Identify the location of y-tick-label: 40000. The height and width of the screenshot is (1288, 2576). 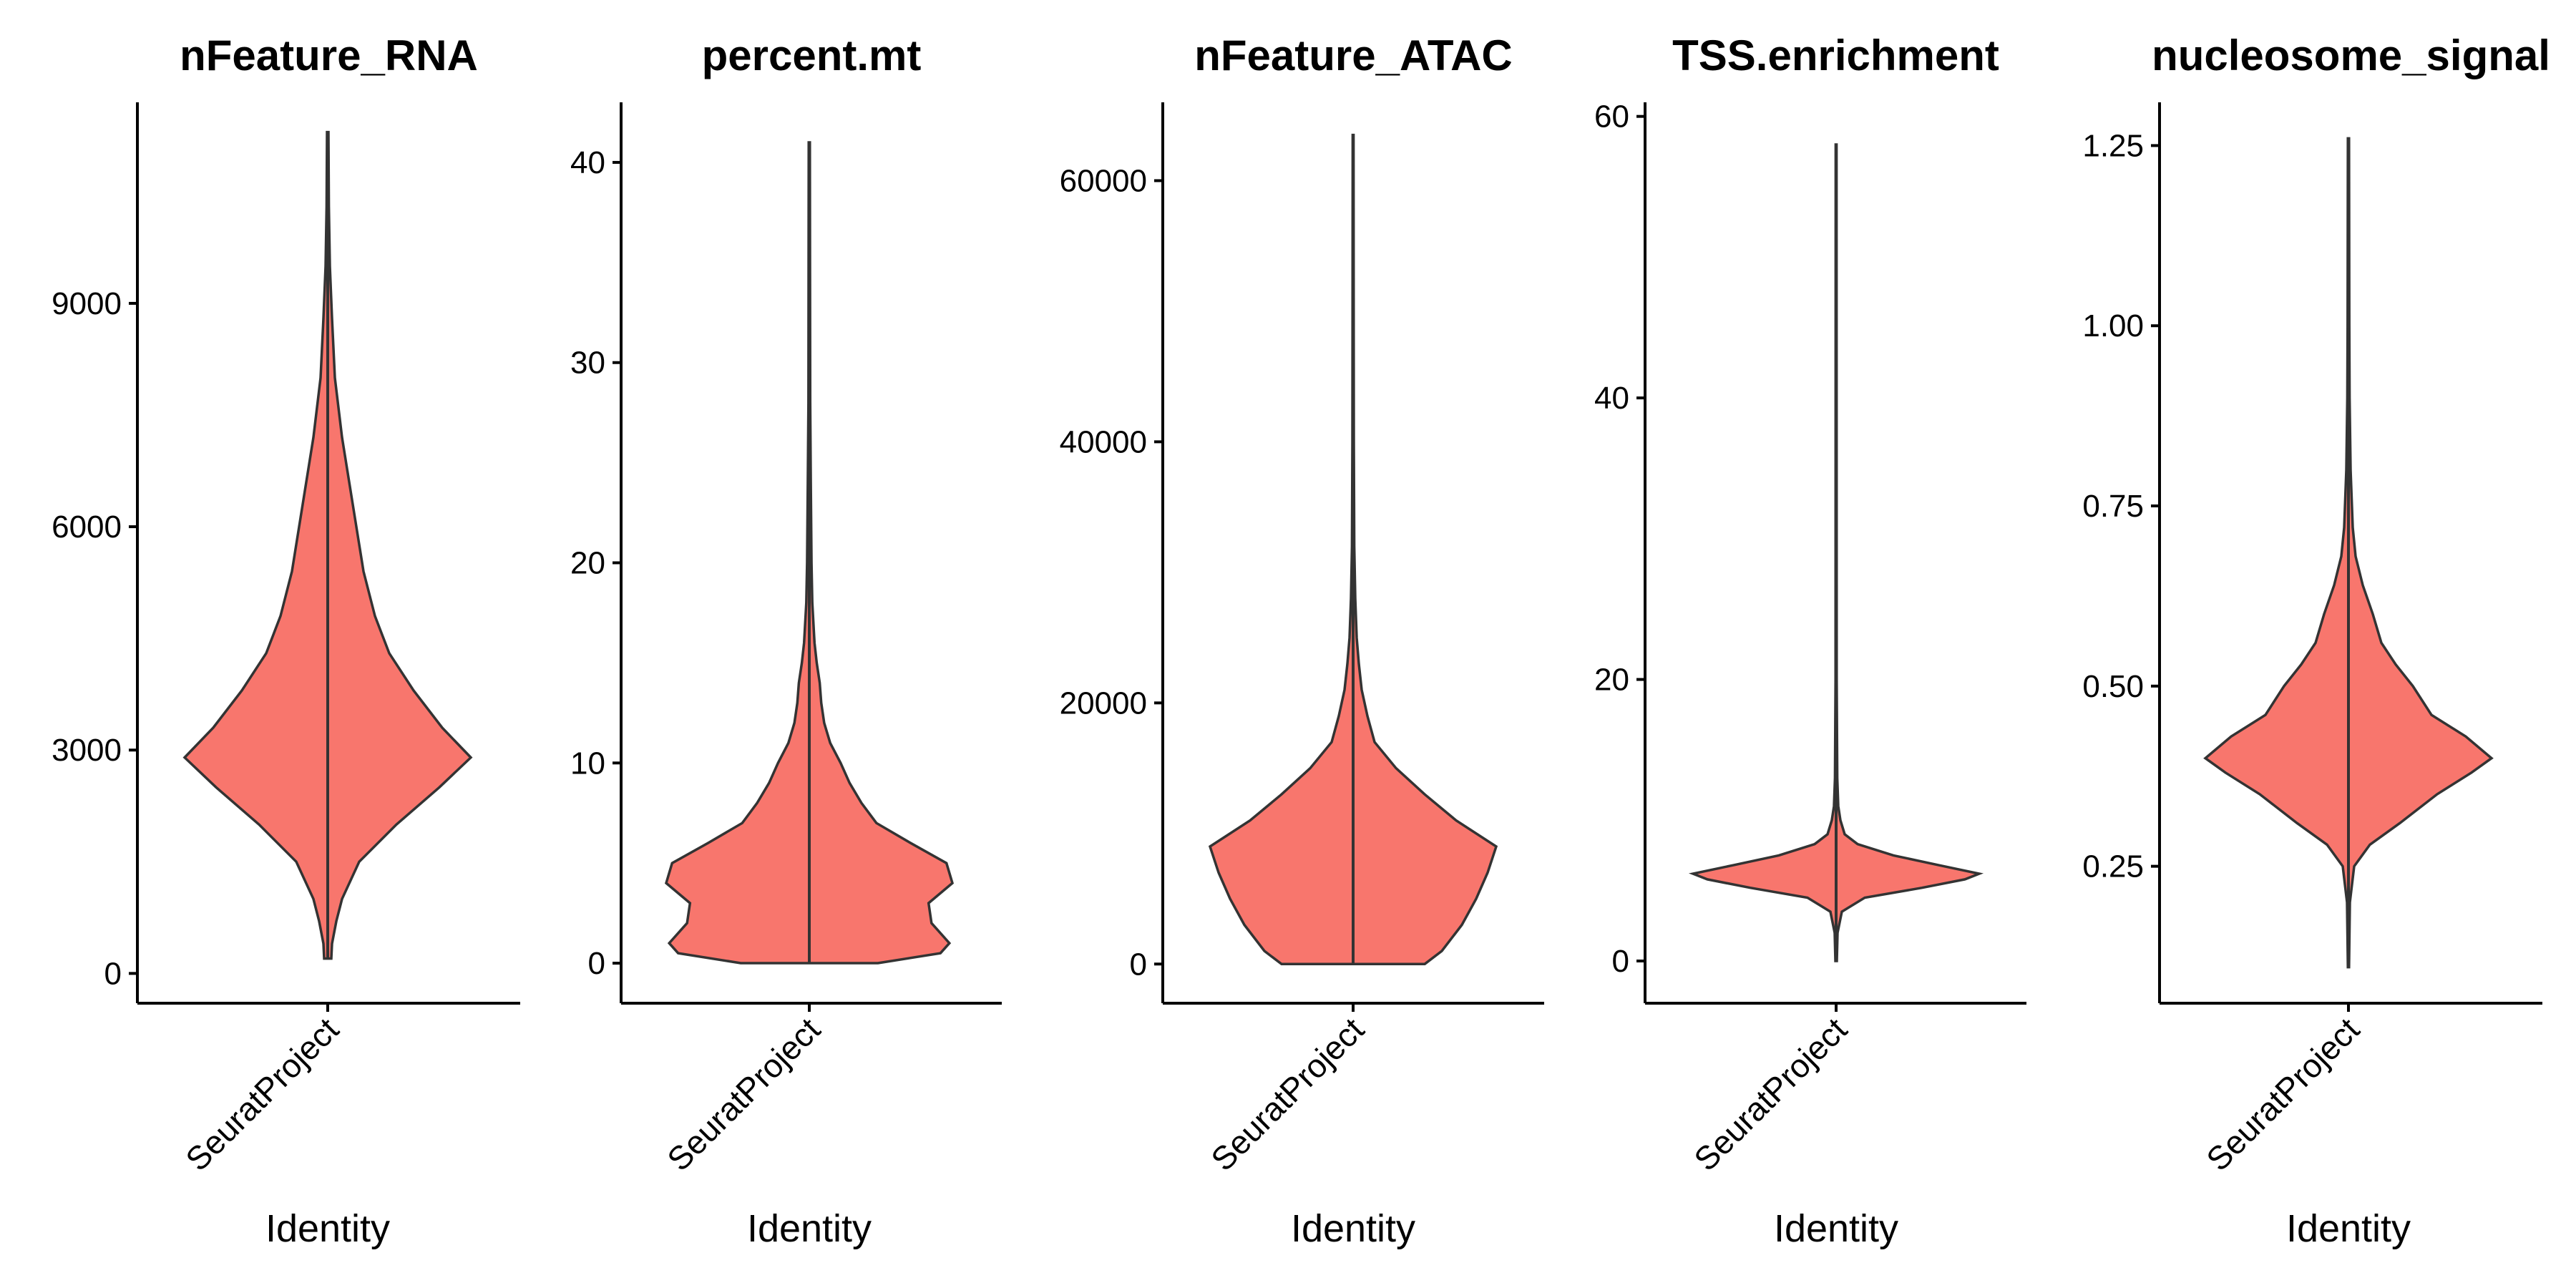
(1103, 442).